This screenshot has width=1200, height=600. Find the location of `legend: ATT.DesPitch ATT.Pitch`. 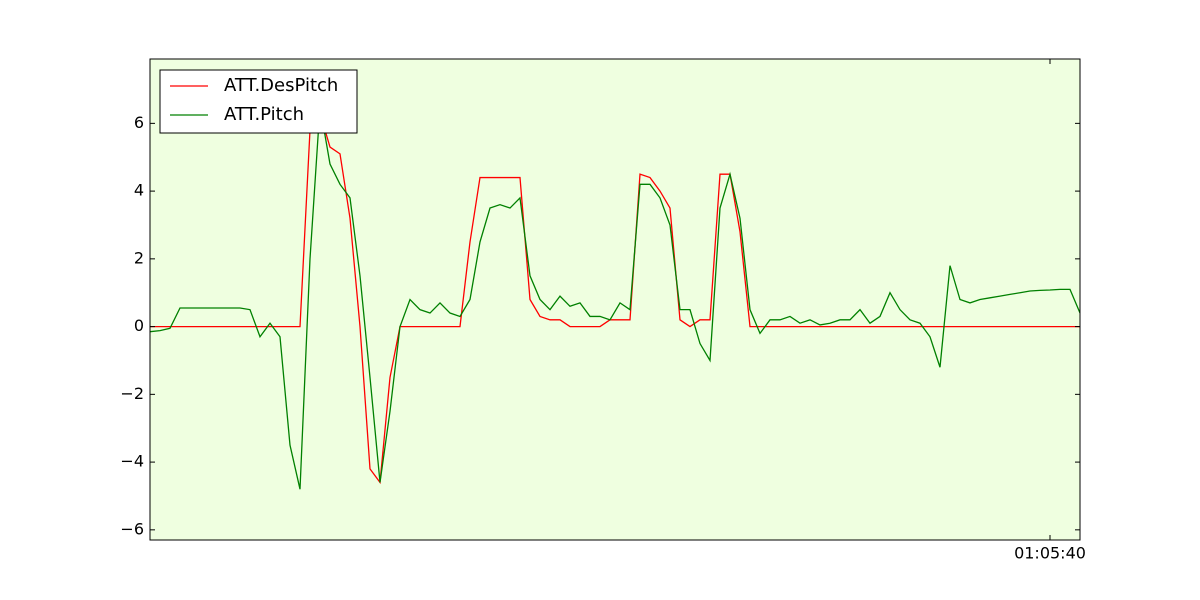

legend: ATT.DesPitch ATT.Pitch is located at coordinates (258, 101).